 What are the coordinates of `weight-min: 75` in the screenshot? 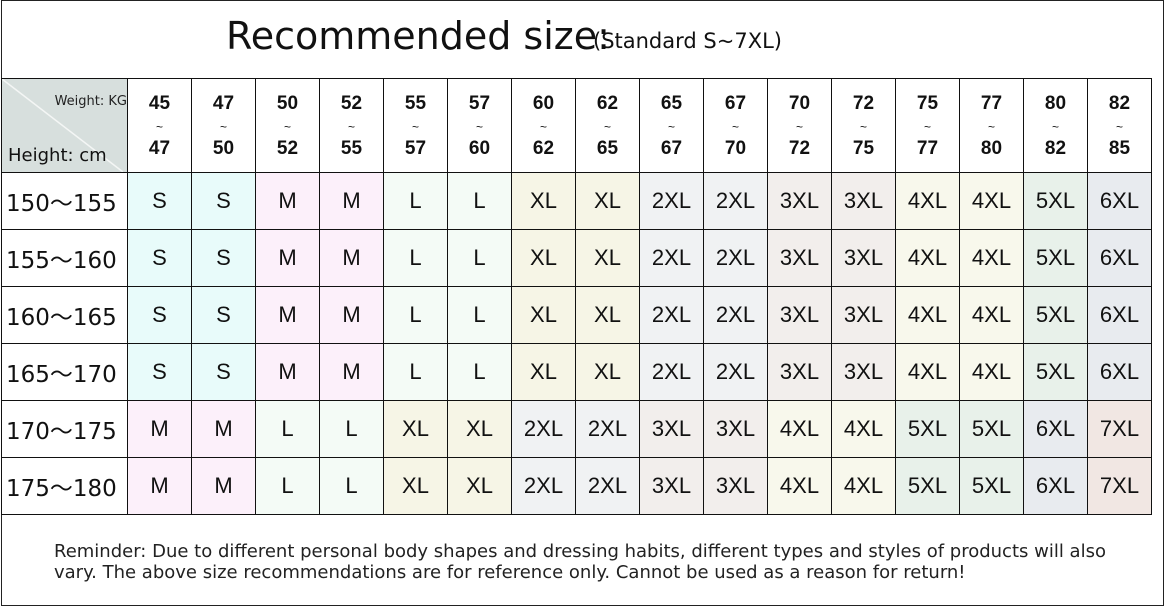 It's located at (927, 103).